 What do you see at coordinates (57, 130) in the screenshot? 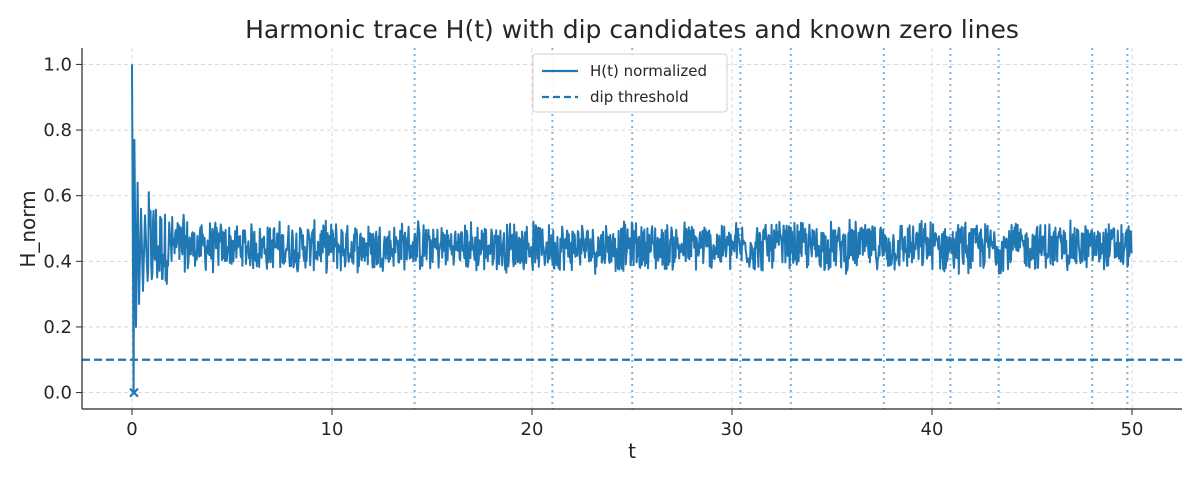
I see `y-tick-label: 0.8` at bounding box center [57, 130].